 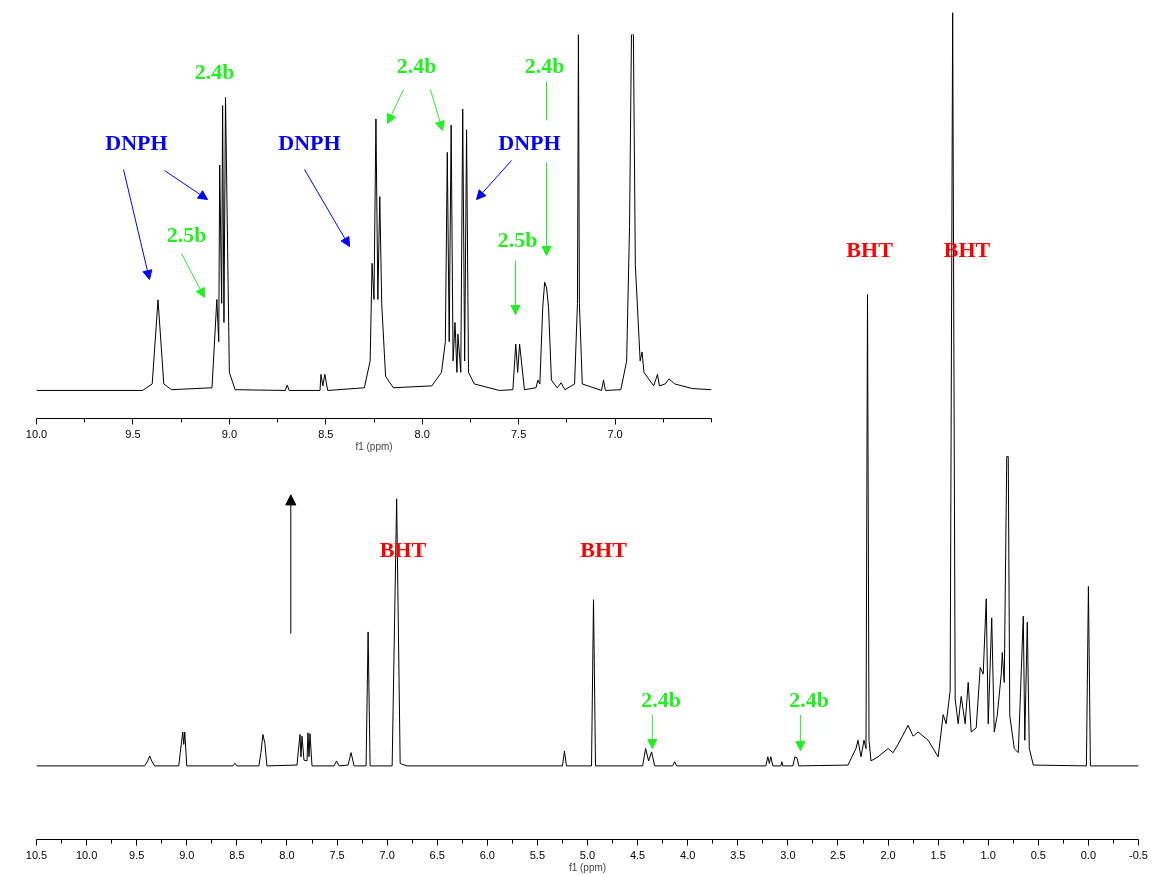 What do you see at coordinates (437, 854) in the screenshot?
I see `x-tick-label: 6.5` at bounding box center [437, 854].